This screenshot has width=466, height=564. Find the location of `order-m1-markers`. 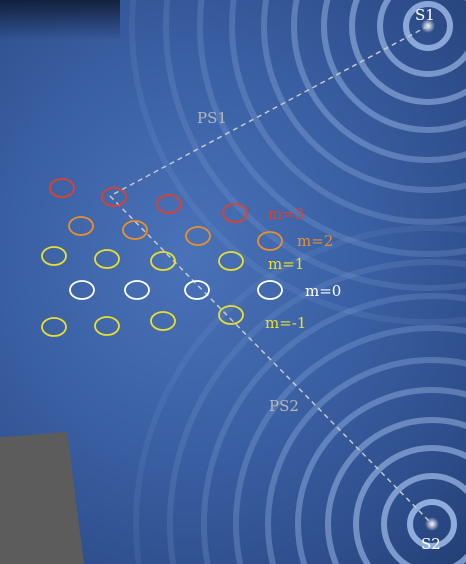

order-m1-markers is located at coordinates (142, 258).